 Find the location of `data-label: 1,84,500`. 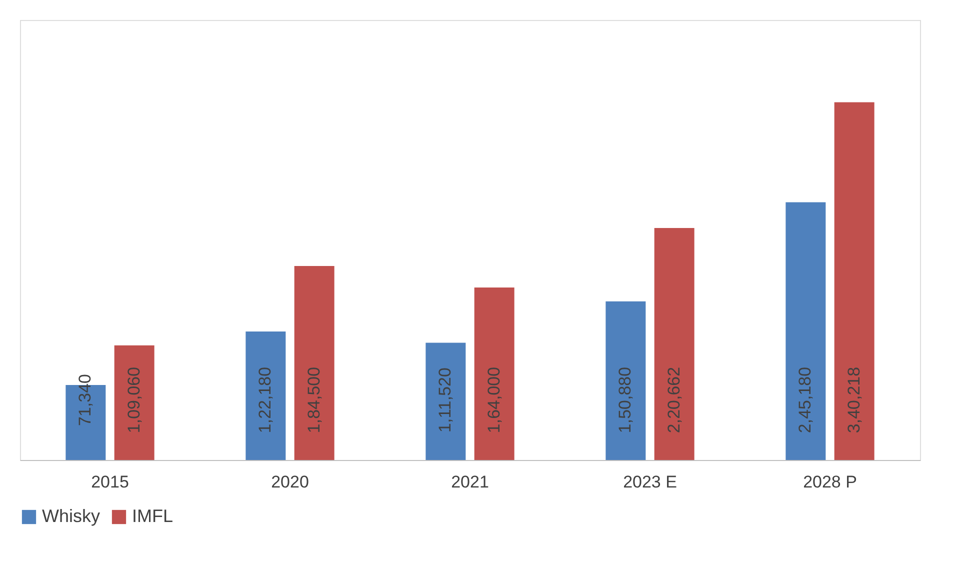

data-label: 1,84,500 is located at coordinates (314, 400).